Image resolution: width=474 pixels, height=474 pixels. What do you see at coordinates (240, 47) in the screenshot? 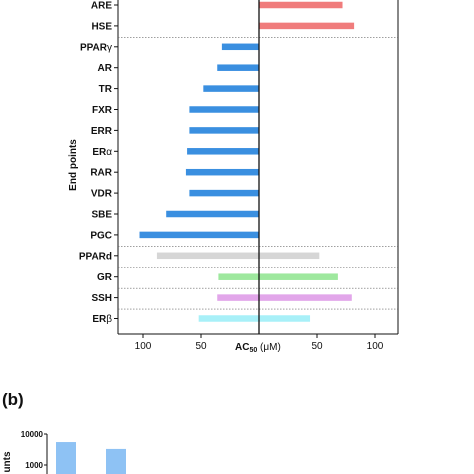
I see `bar-left-PPARγ` at bounding box center [240, 47].